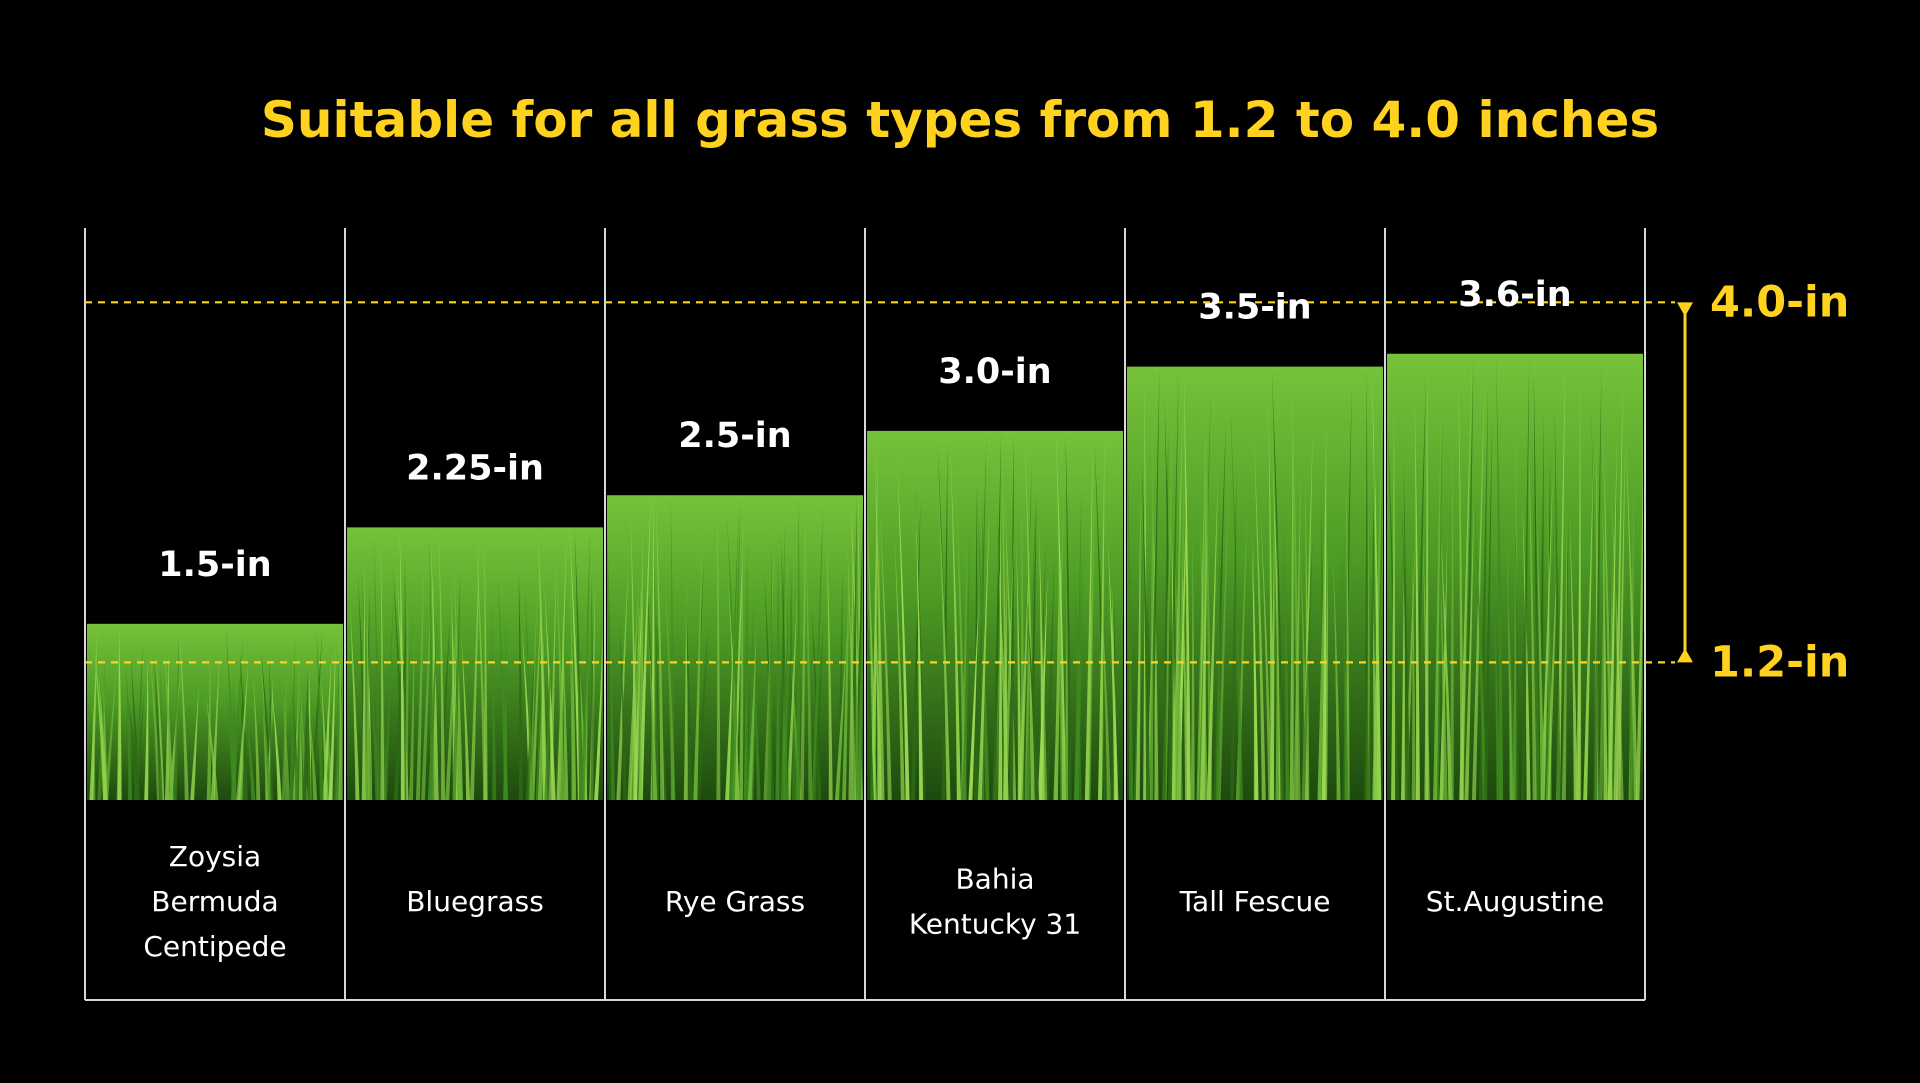  What do you see at coordinates (214, 946) in the screenshot?
I see `category-label: Centipede` at bounding box center [214, 946].